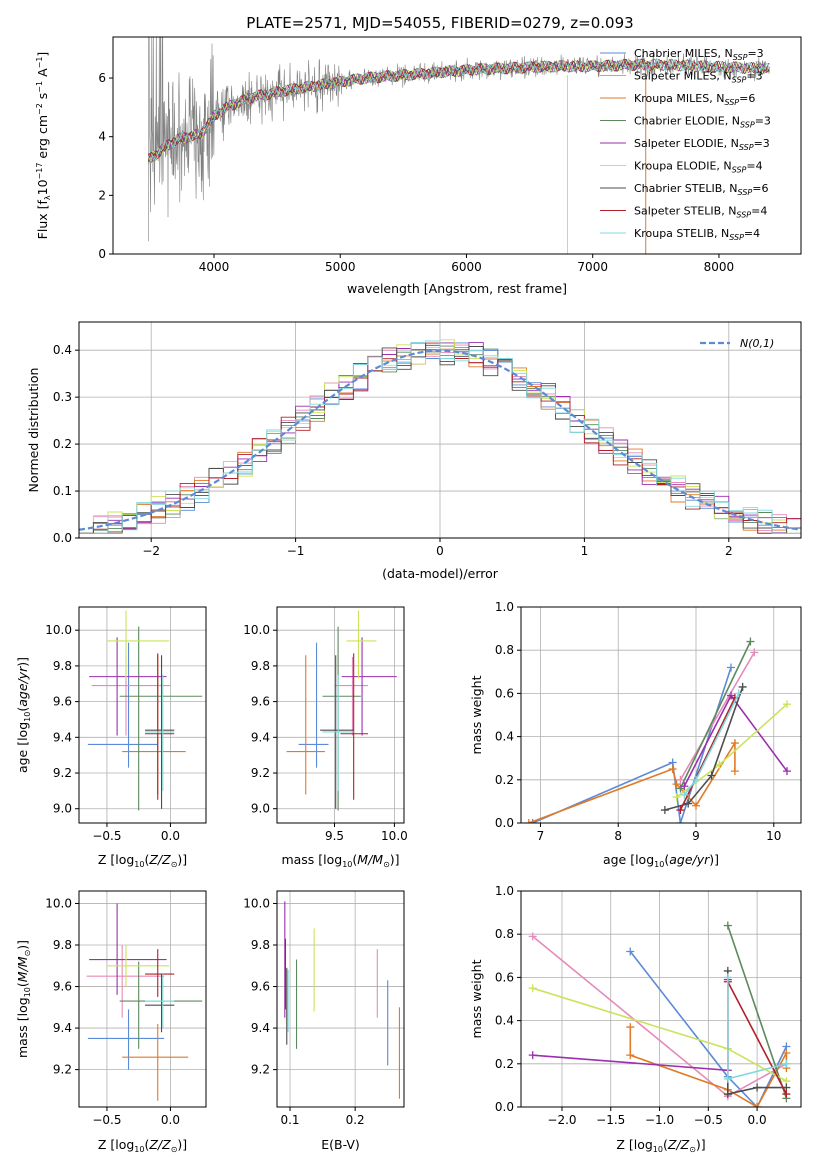 The height and width of the screenshot is (1170, 819). Describe the element at coordinates (697, 234) in the screenshot. I see `legend-label: Kroupa STELIB, NSSP=4` at that location.